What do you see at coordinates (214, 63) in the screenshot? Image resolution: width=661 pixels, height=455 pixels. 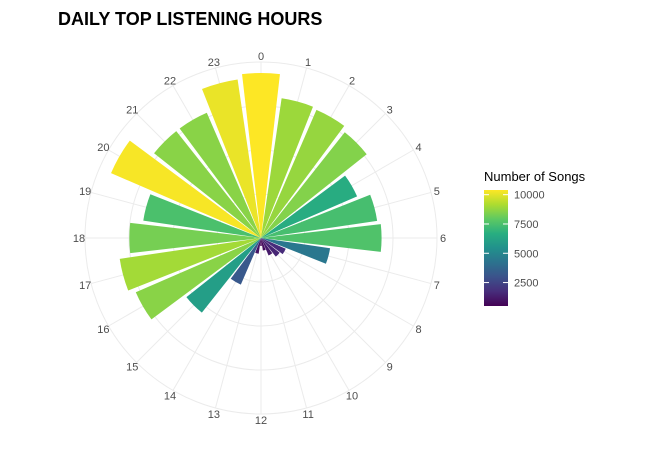 I see `hour-label-23: 23` at bounding box center [214, 63].